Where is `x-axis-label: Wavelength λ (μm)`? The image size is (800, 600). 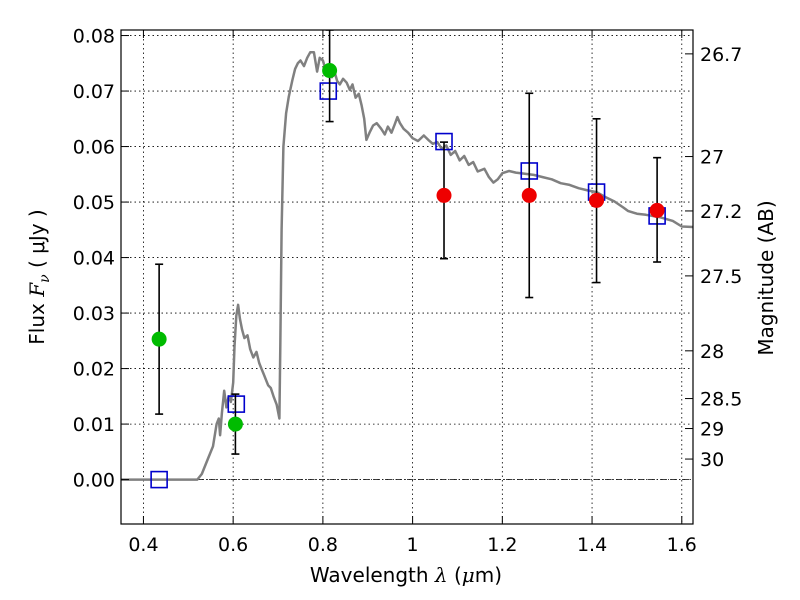 x-axis-label: Wavelength λ (μm) is located at coordinates (406, 575).